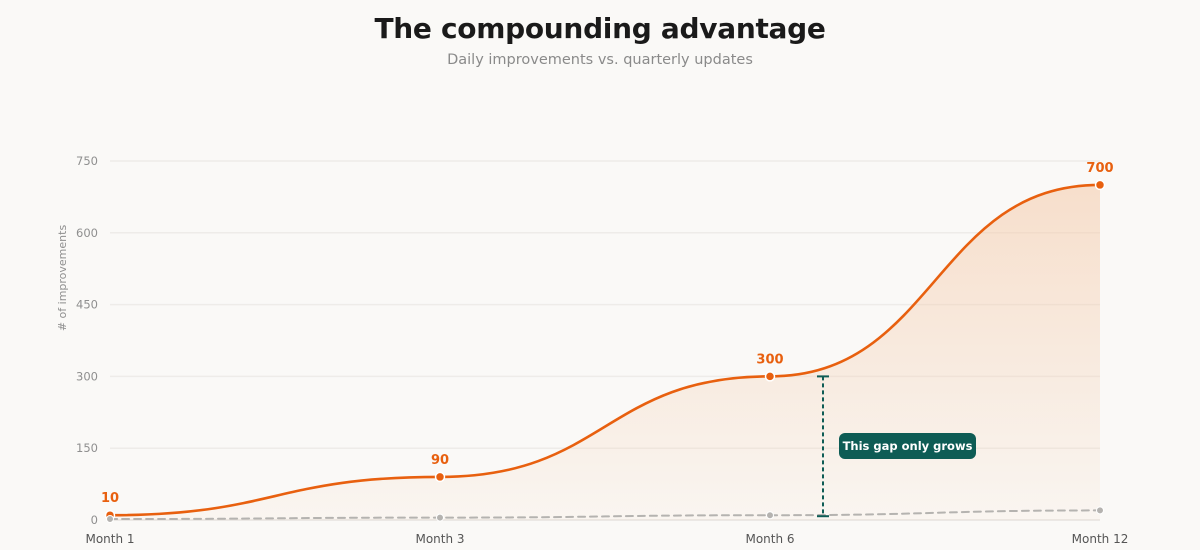 The image size is (1200, 550). Describe the element at coordinates (1100, 539) in the screenshot. I see `x-tick-label: Month 12` at that location.